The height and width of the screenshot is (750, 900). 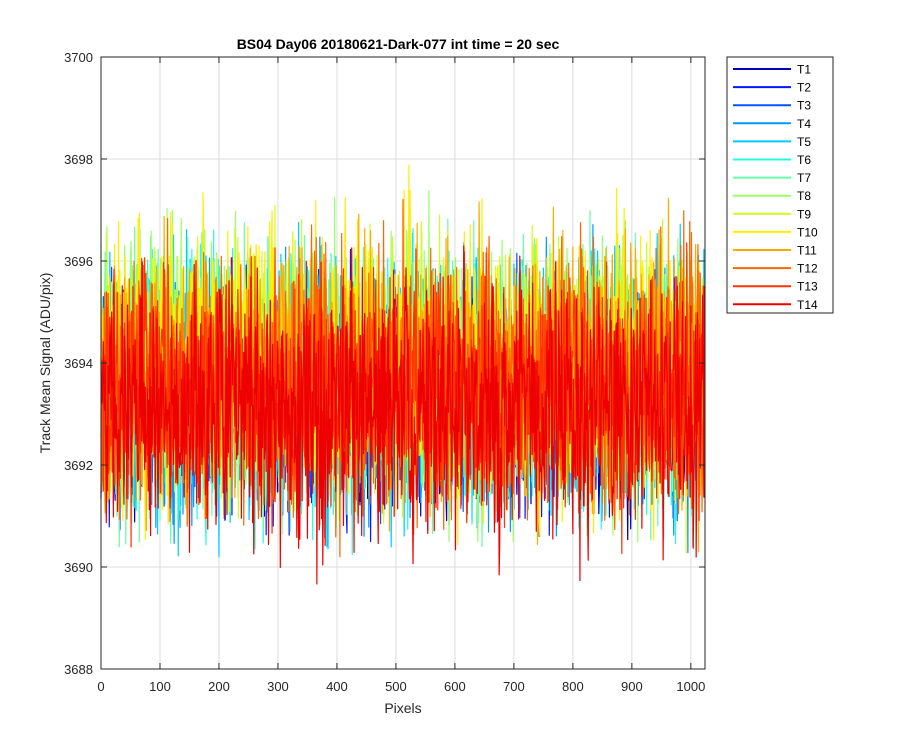 I want to click on legend-label-T12: T12, so click(x=807, y=269).